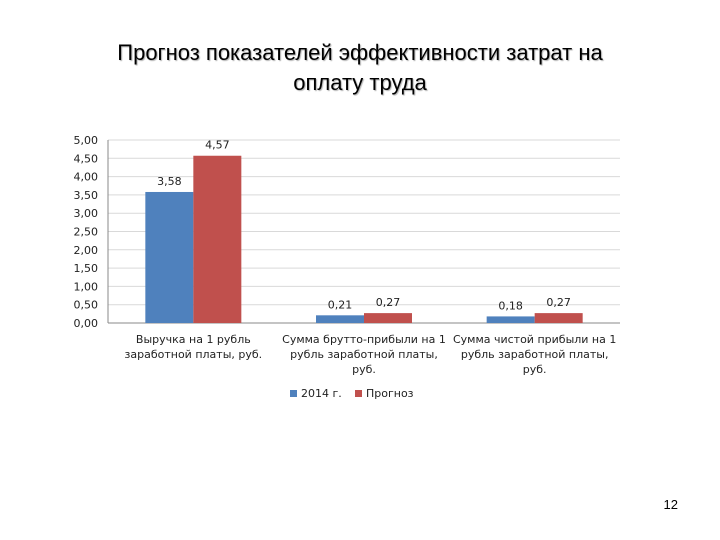  I want to click on y-tick-label: 0,50, so click(86, 305).